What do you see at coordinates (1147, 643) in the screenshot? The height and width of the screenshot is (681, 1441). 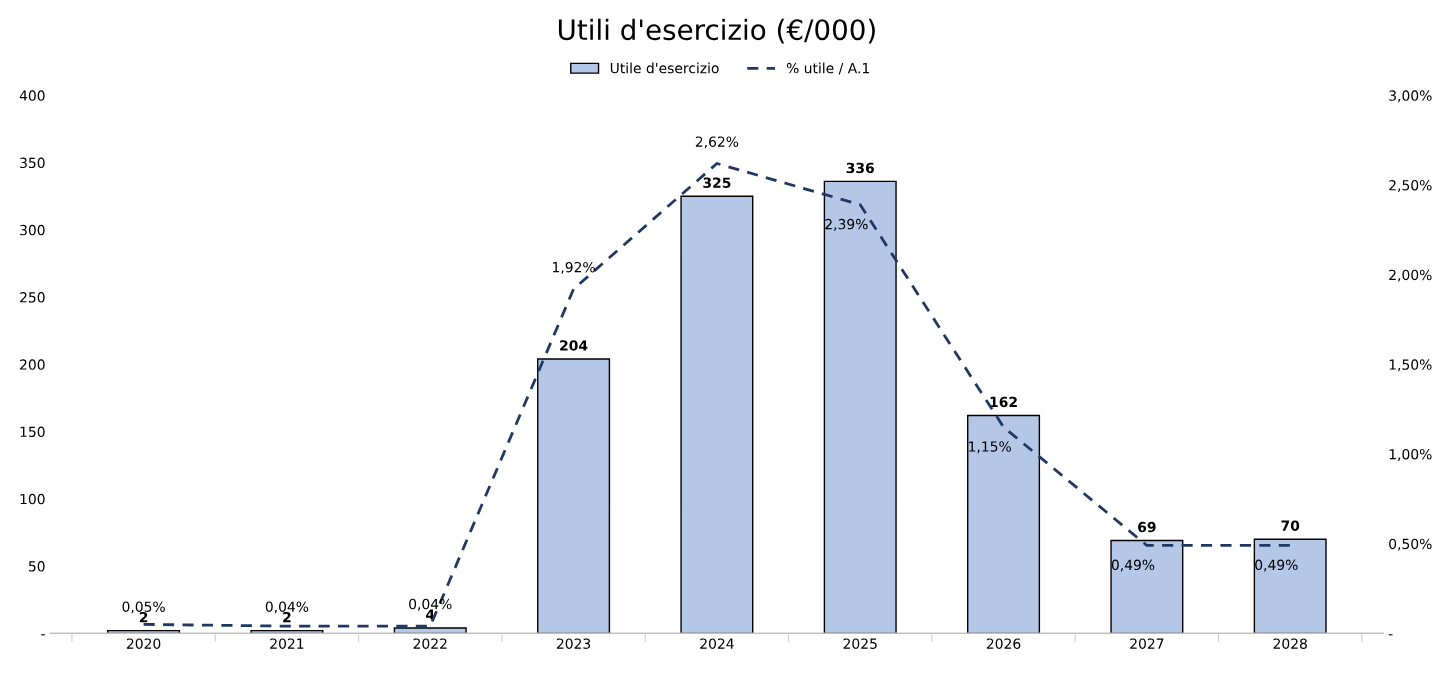 I see `x-tick-label: 2027` at bounding box center [1147, 643].